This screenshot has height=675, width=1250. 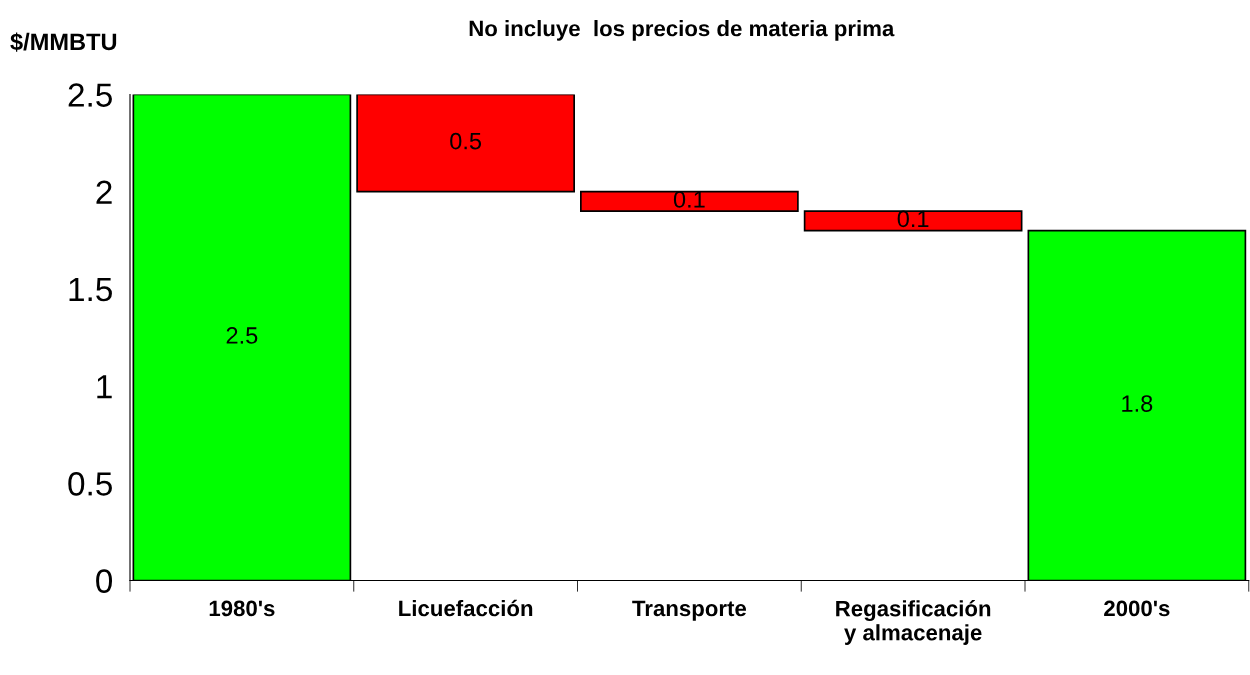 I want to click on y-tick-label: 0.5, so click(x=90, y=484).